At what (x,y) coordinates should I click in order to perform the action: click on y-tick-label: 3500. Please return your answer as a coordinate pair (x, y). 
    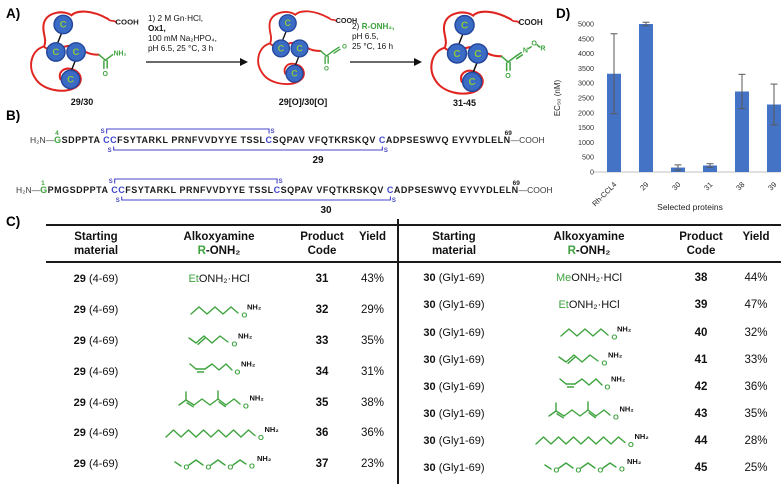
    Looking at the image, I should click on (586, 68).